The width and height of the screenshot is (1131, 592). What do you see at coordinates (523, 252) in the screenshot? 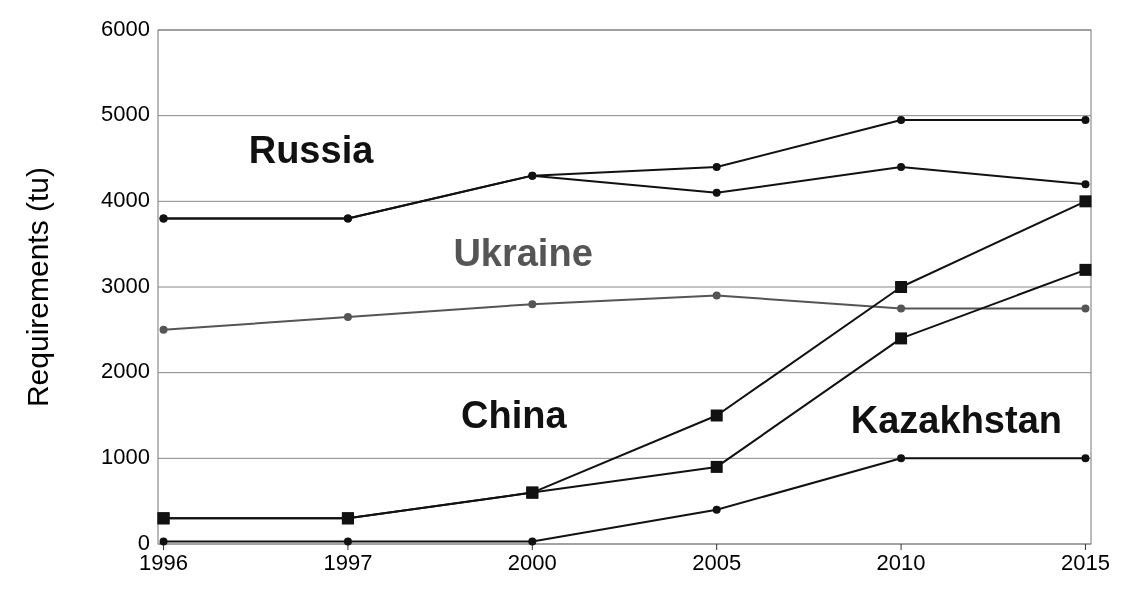
I see `series-label: Ukraine` at bounding box center [523, 252].